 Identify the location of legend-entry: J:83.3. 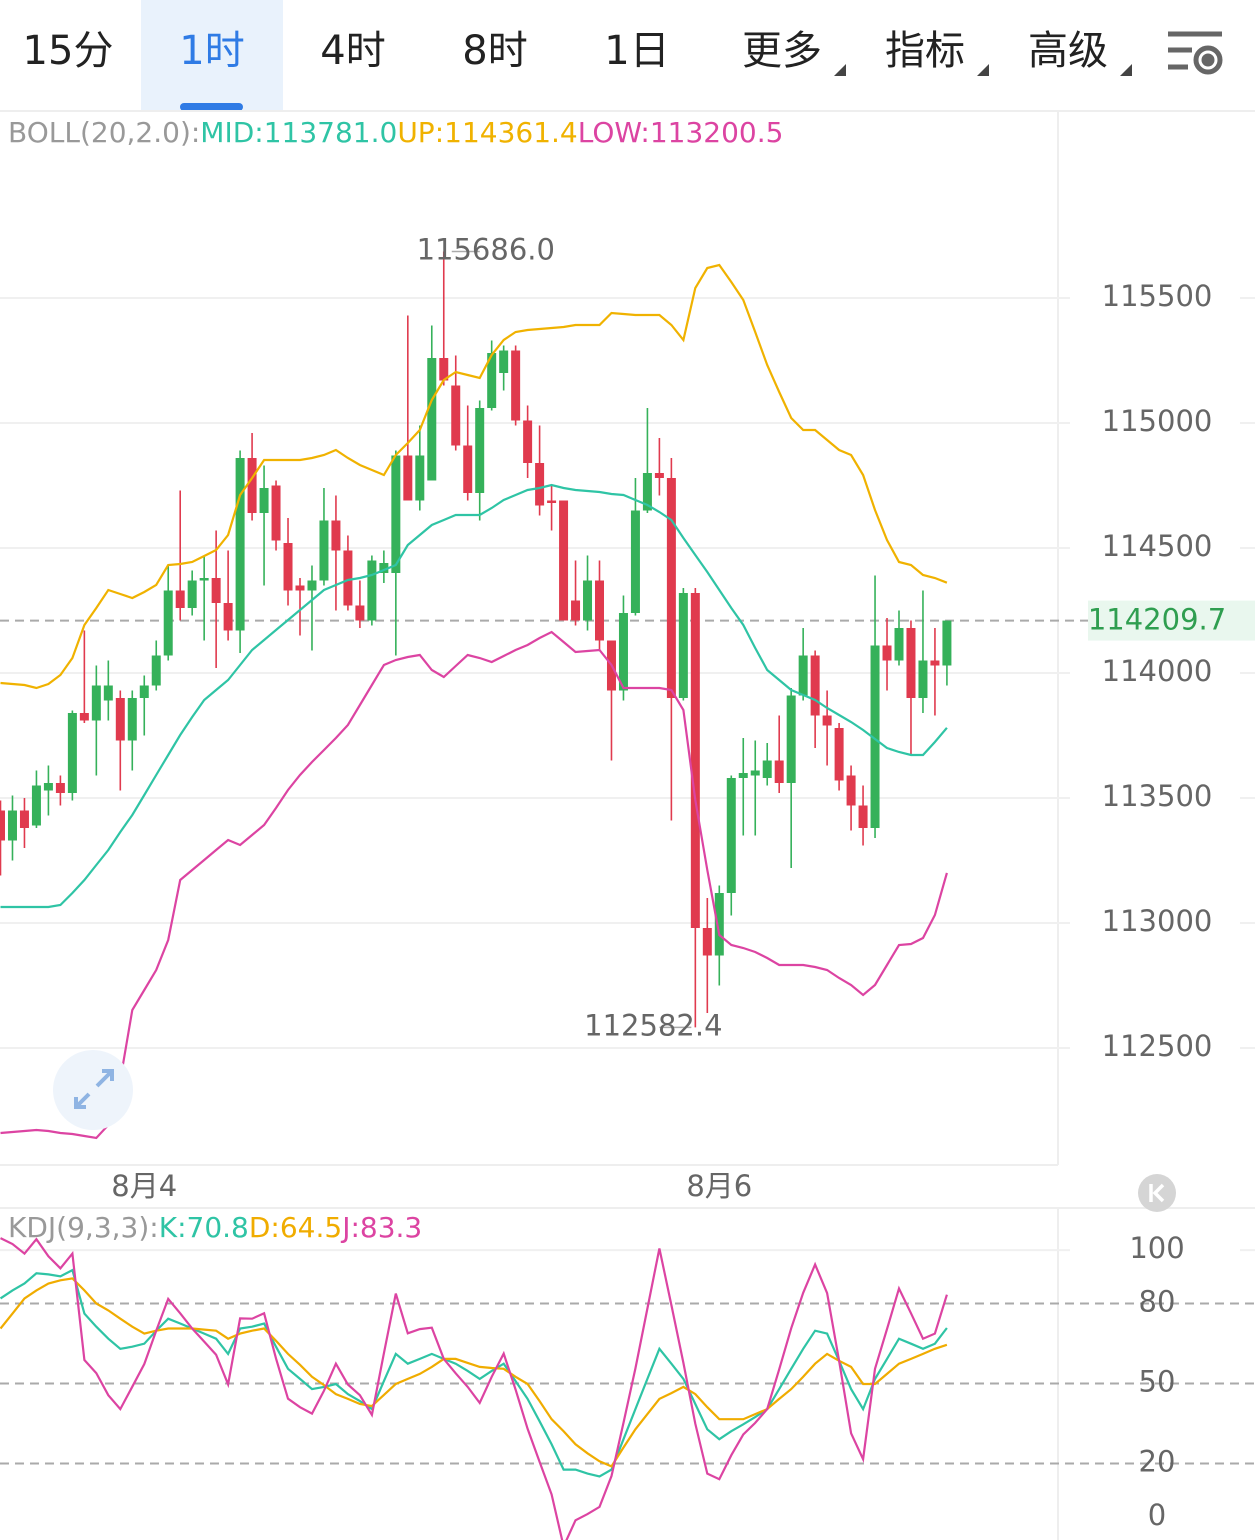
(381, 1227).